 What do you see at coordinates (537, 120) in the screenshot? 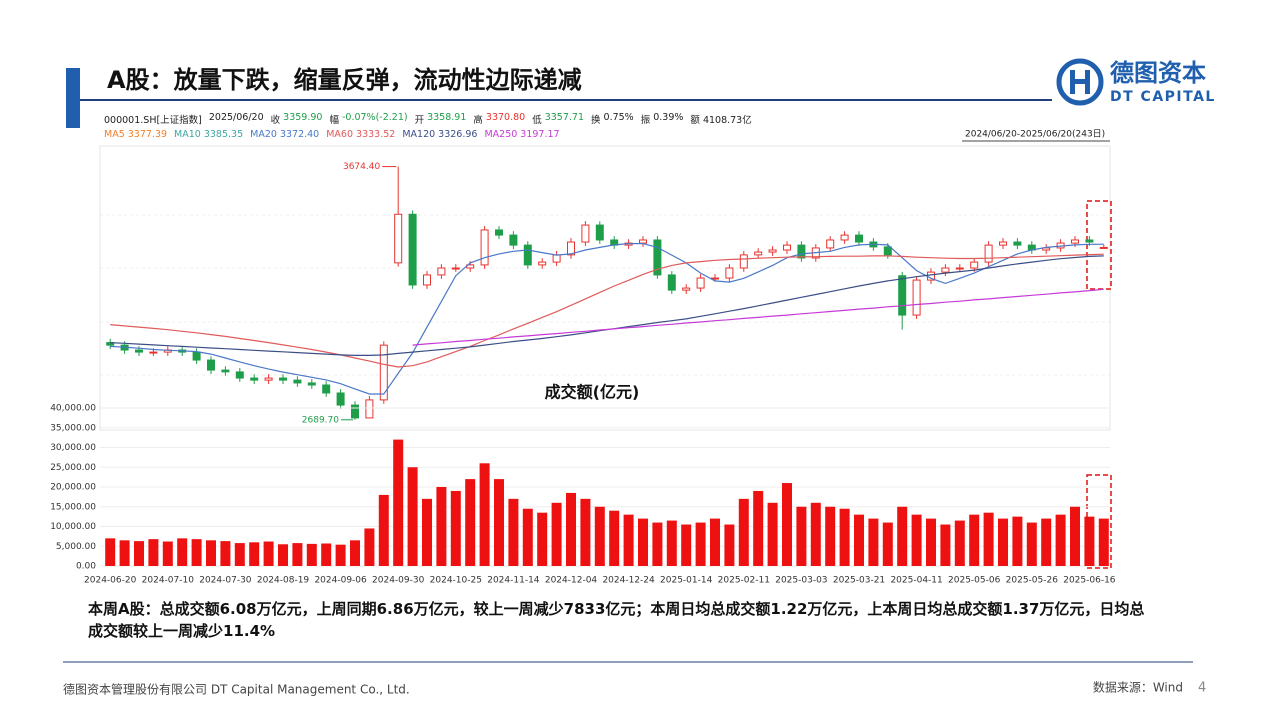
I see `quote-label: 低` at bounding box center [537, 120].